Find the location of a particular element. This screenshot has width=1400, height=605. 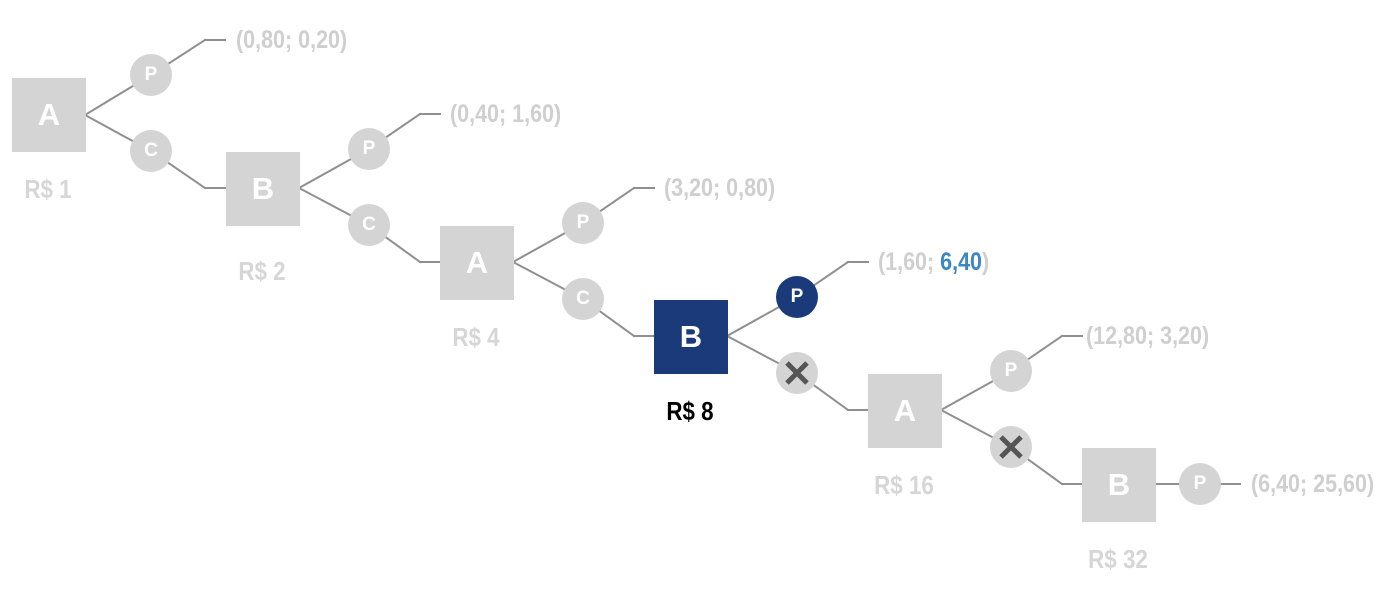

decision-node-a-1: A is located at coordinates (49, 115).